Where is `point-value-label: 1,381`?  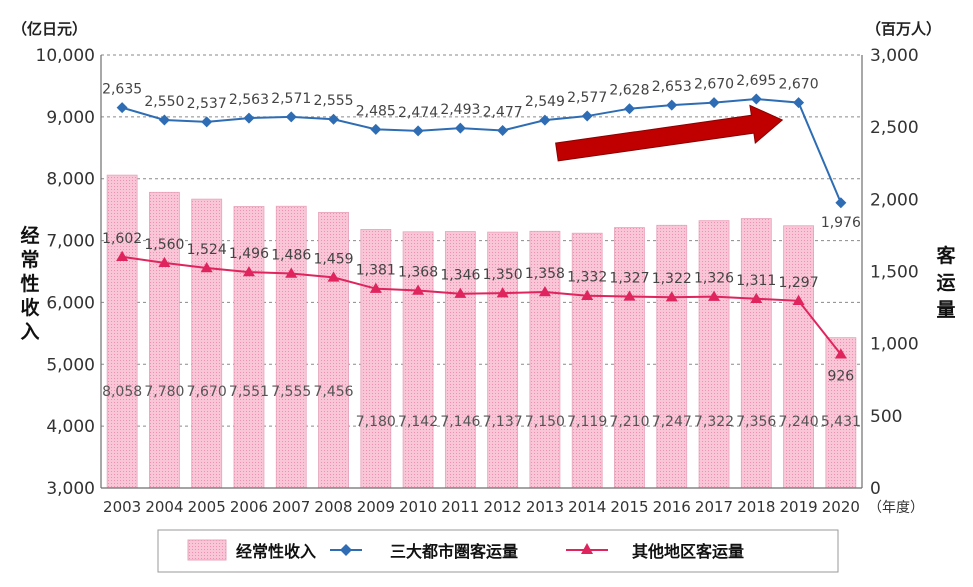 point-value-label: 1,381 is located at coordinates (376, 271).